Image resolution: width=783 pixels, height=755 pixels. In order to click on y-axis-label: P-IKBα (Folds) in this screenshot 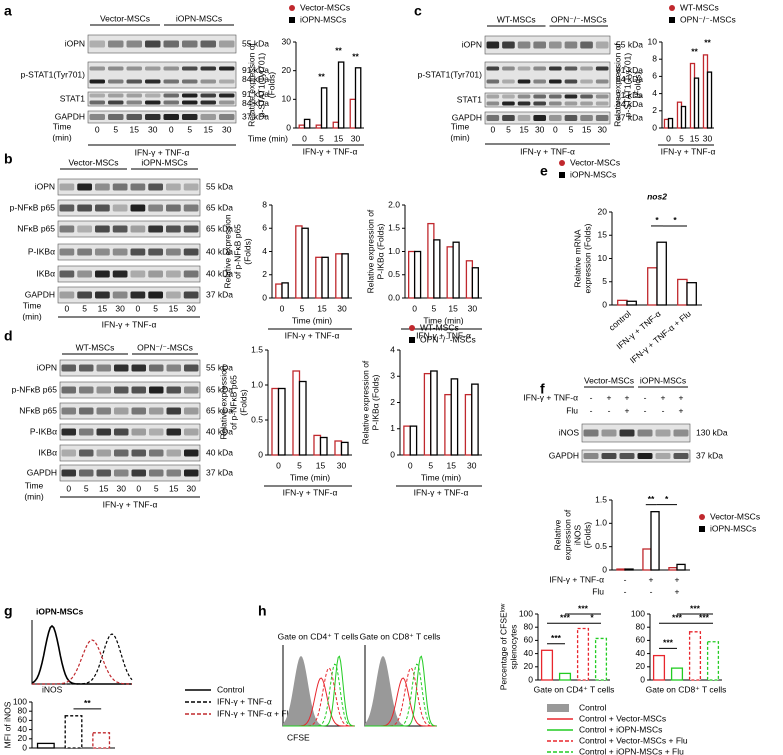, I will do `click(380, 251)`.